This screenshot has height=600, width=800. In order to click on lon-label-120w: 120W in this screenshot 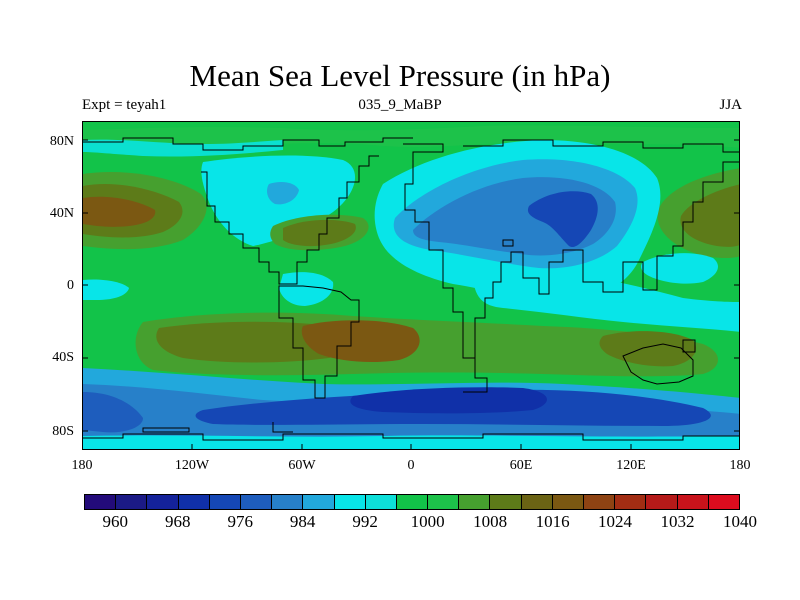, I will do `click(192, 465)`.